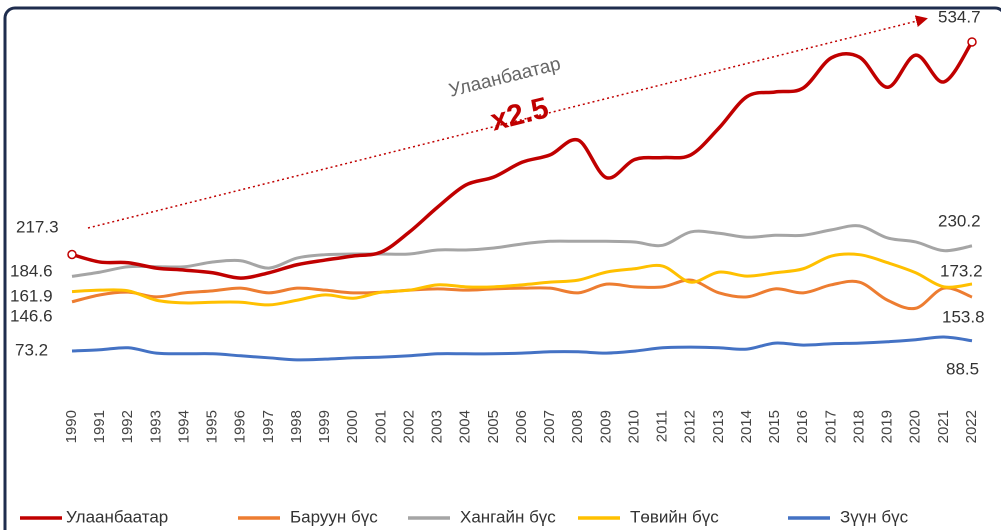  I want to click on data-label: 146.6, so click(31, 315).